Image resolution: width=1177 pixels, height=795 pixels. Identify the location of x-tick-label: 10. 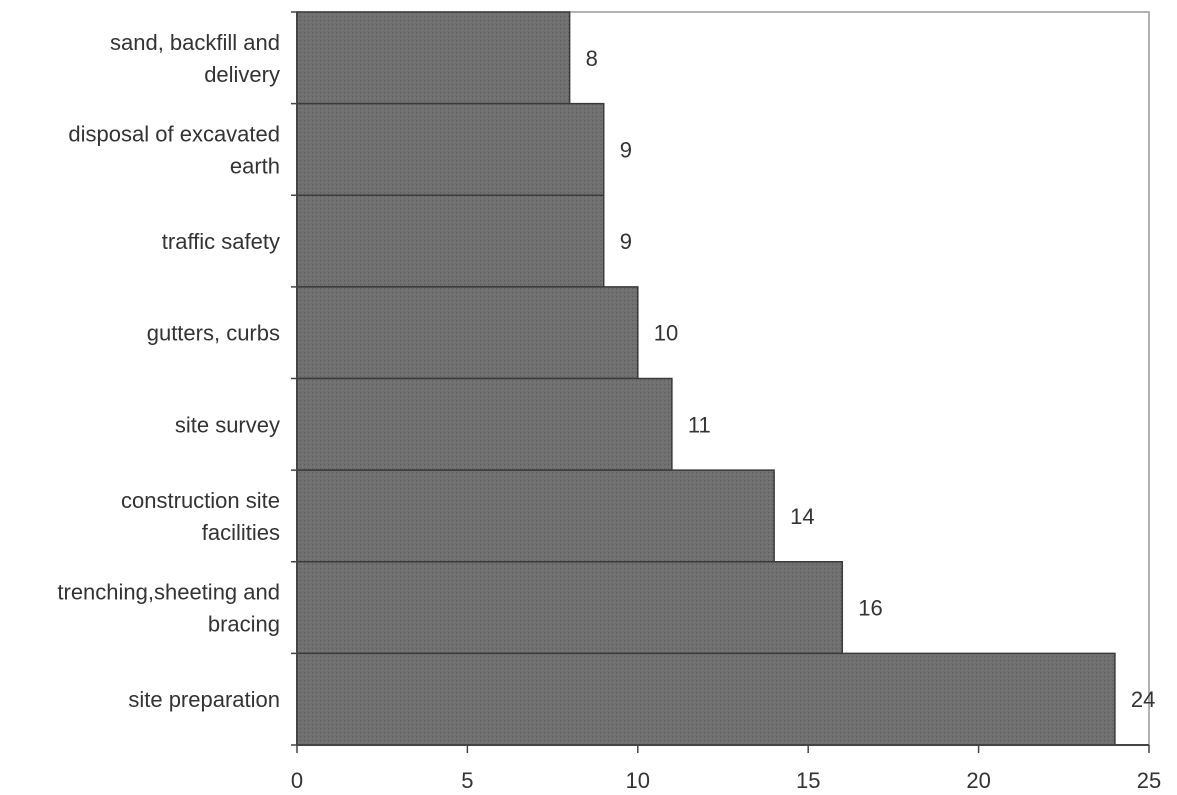
(638, 780).